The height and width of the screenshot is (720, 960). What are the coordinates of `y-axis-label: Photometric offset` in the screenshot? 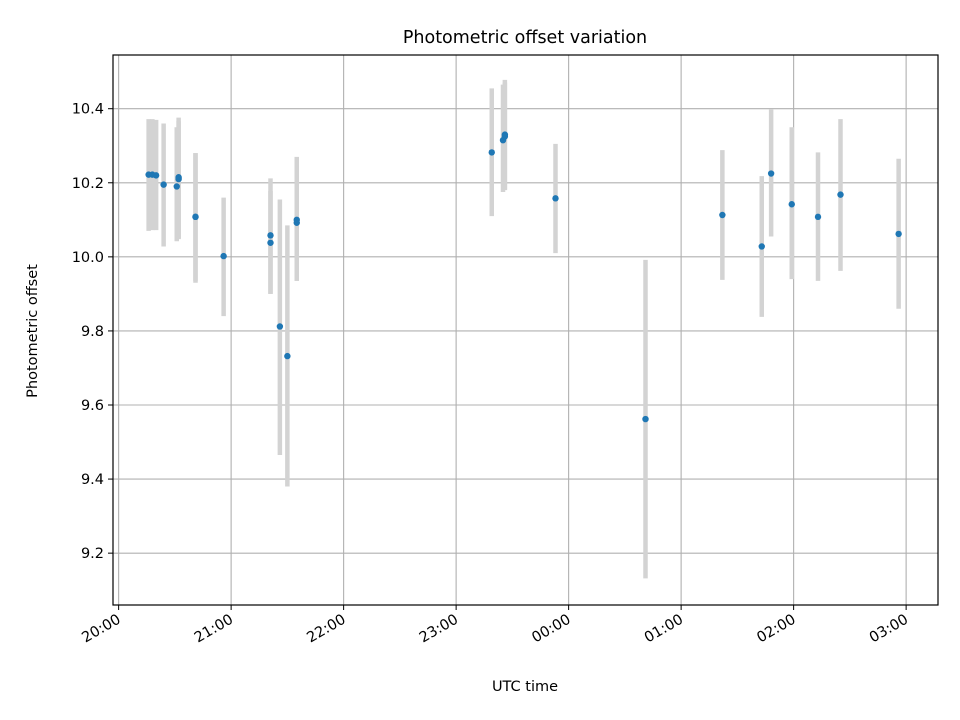 It's located at (33, 331).